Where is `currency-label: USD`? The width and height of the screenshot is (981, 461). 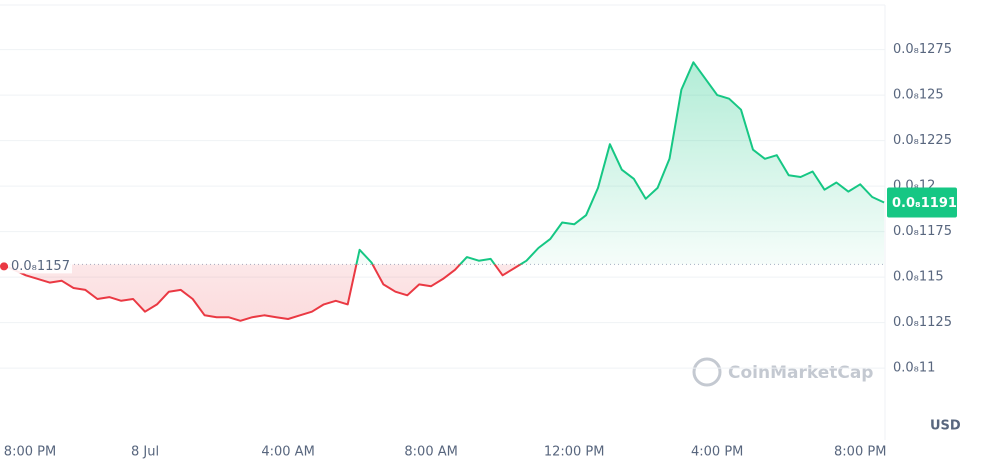
currency-label: USD is located at coordinates (945, 426).